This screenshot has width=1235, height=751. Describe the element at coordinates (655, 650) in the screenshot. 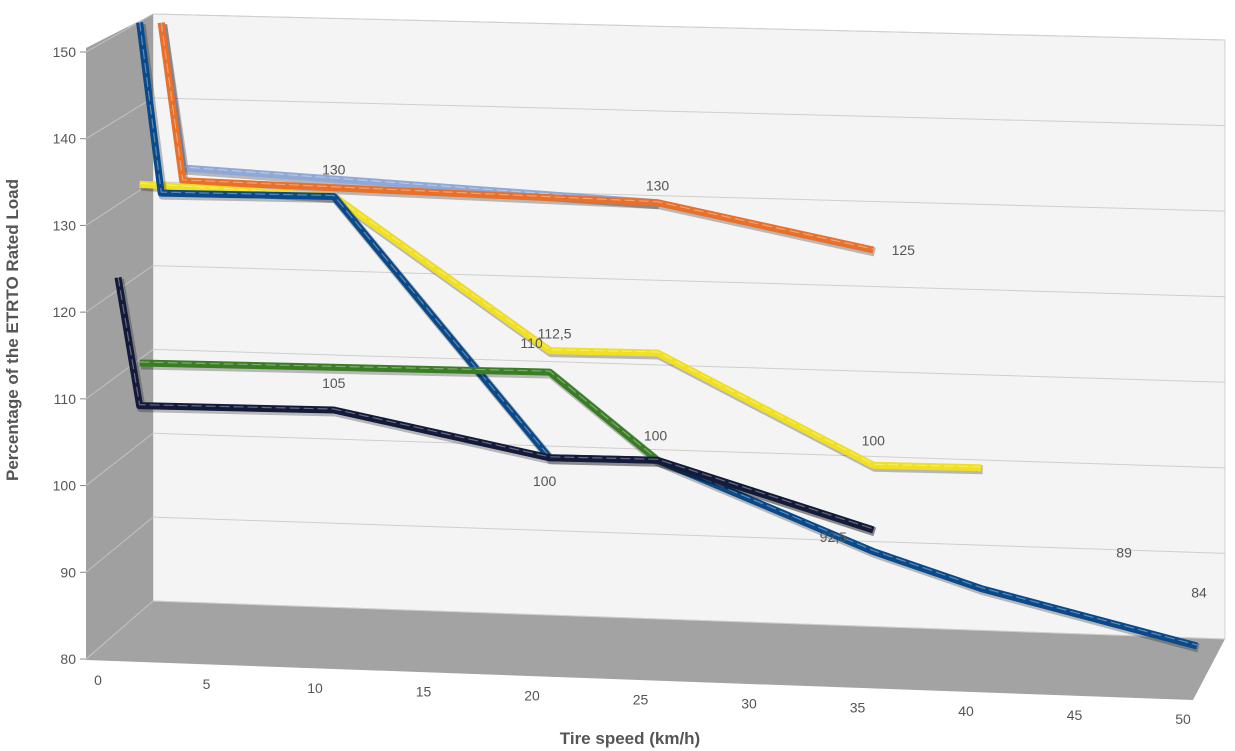

I see `floor` at that location.